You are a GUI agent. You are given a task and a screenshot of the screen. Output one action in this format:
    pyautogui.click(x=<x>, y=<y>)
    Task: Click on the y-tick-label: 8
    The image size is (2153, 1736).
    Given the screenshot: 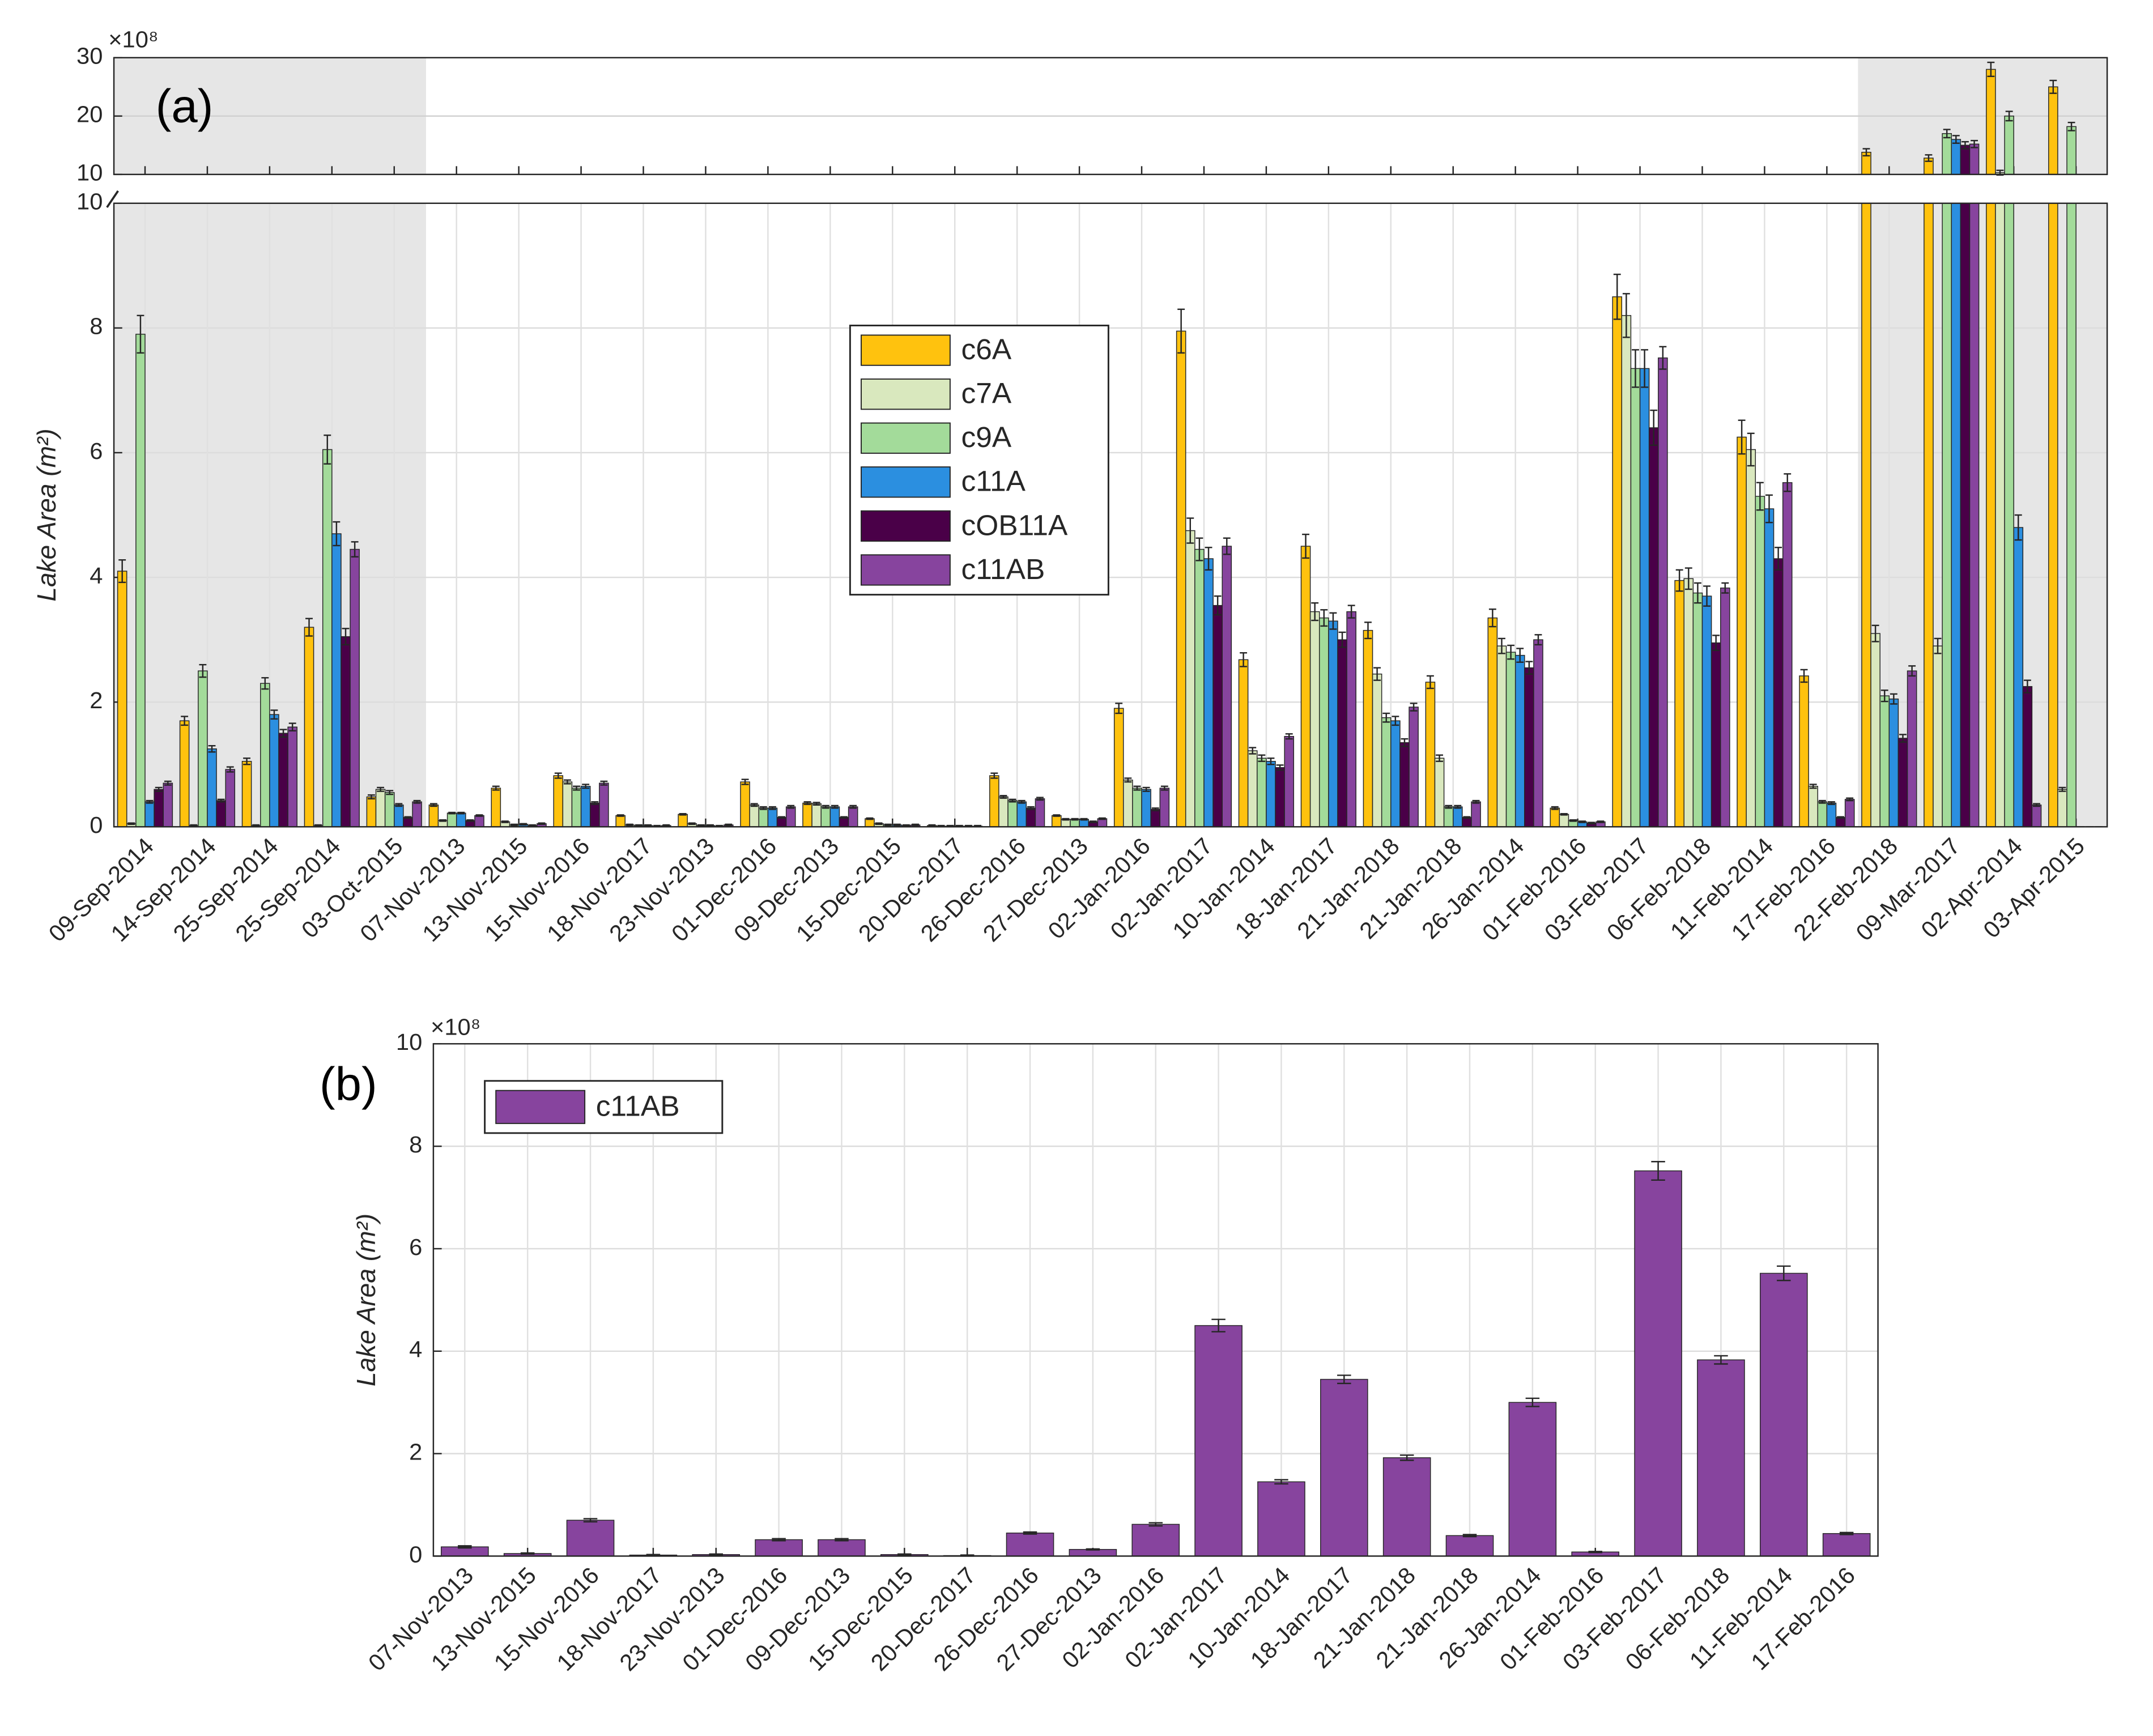 What is the action you would take?
    pyautogui.click(x=415, y=1144)
    